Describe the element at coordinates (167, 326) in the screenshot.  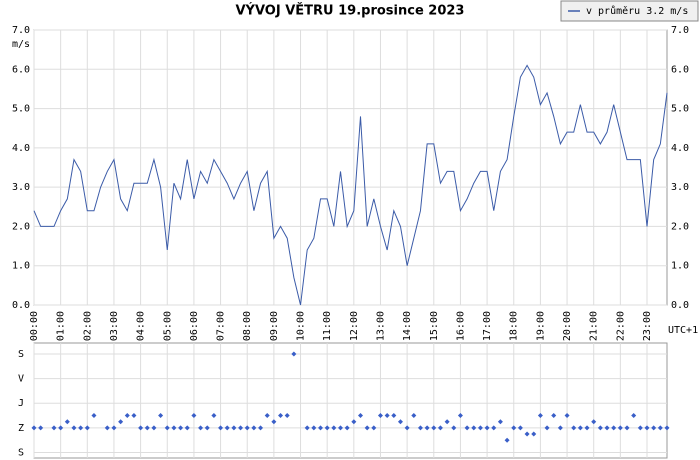
I see `x-tick-label: 05:00` at that location.